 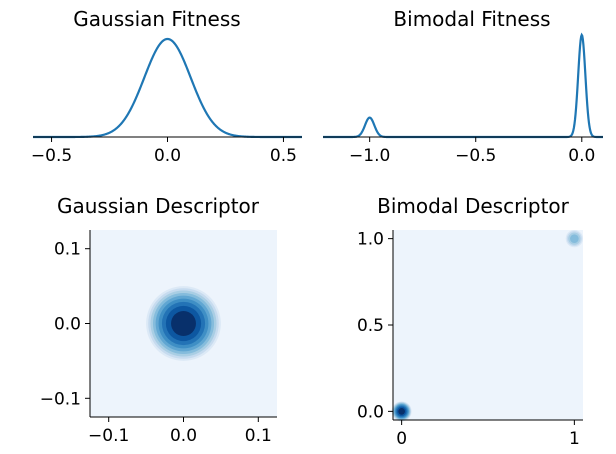 I want to click on y-ticks: 0.0 0.5 1.0, so click(x=375, y=326).